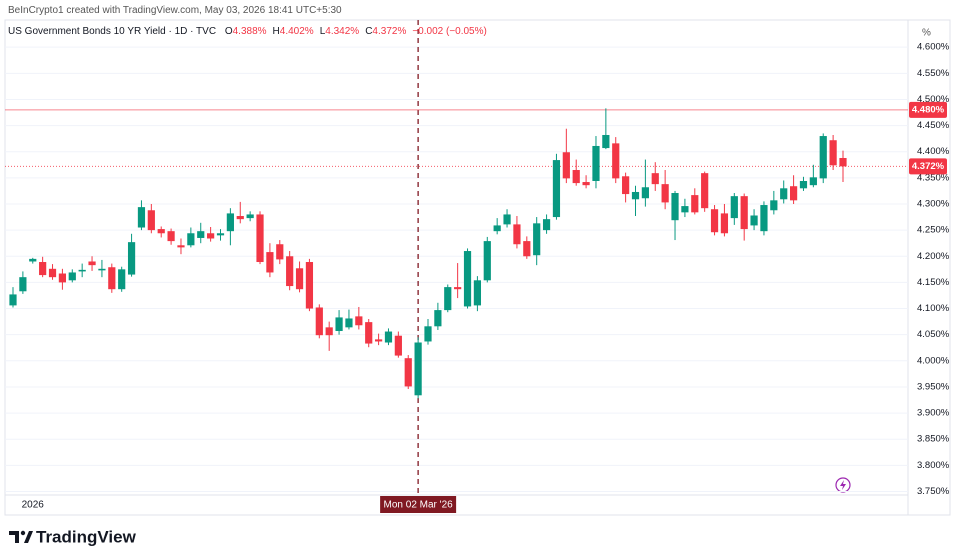 Image resolution: width=959 pixels, height=560 pixels. What do you see at coordinates (933, 256) in the screenshot?
I see `y-tick-label: 4.200%` at bounding box center [933, 256].